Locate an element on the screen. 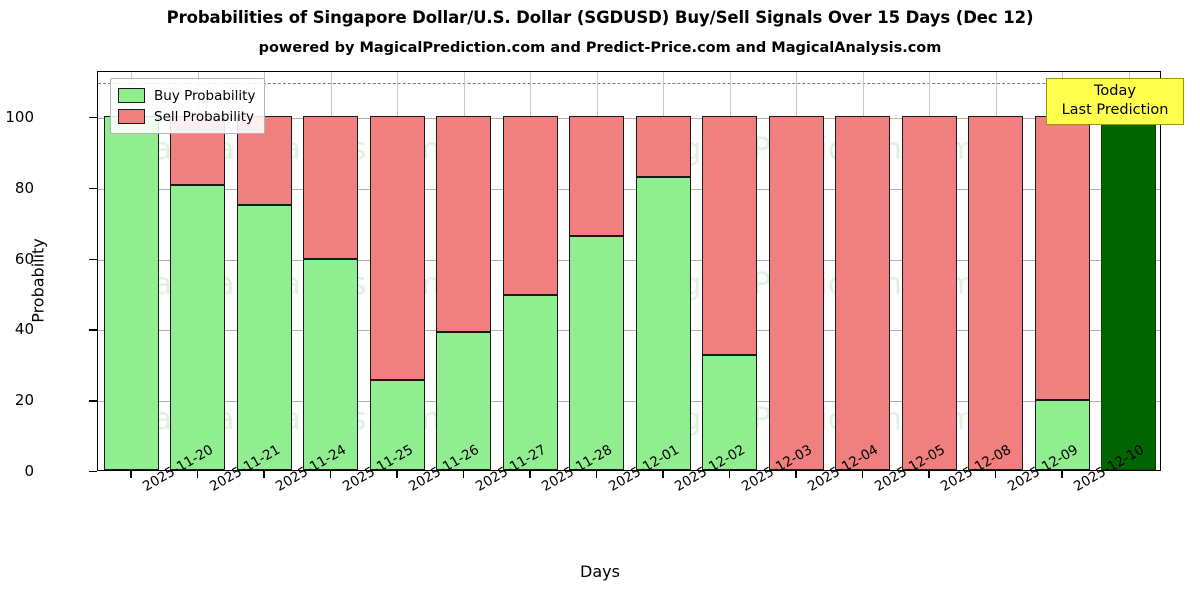 The width and height of the screenshot is (1200, 600). x-tick-label: 2025-12-01 is located at coordinates (644, 468).